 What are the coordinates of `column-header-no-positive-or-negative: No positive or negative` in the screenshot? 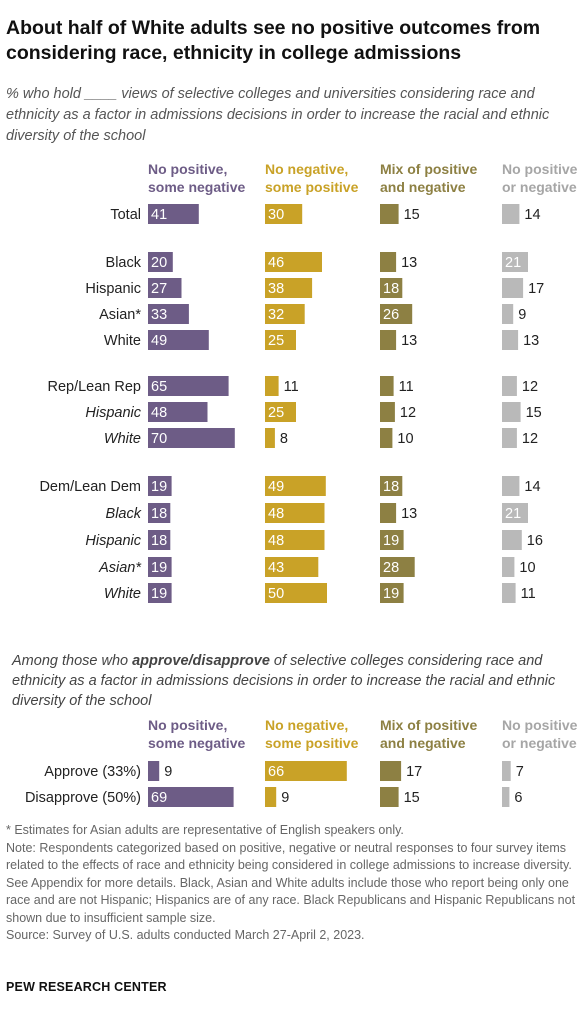 It's located at (540, 178).